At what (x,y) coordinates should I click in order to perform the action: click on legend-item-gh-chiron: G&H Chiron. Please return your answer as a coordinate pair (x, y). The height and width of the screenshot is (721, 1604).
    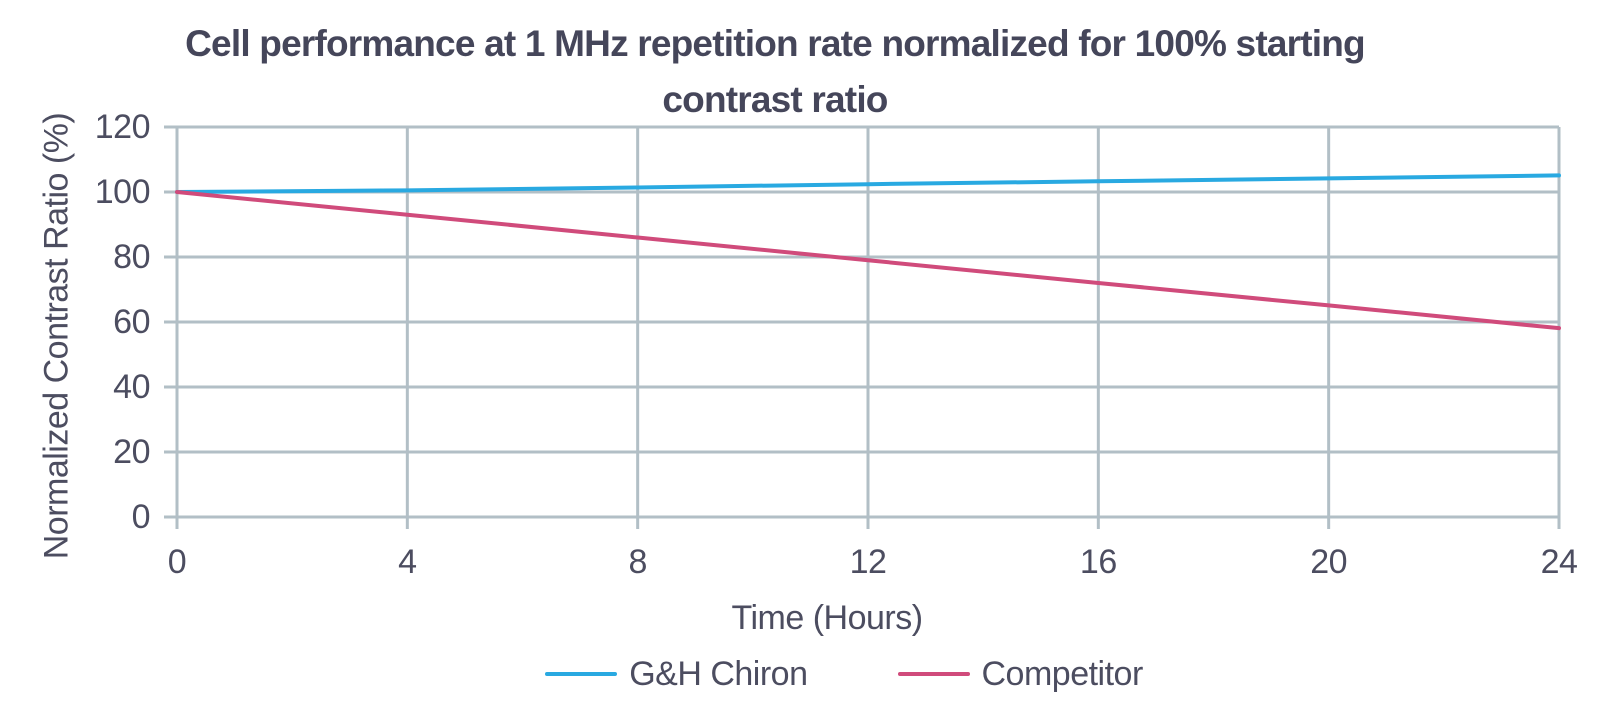
    Looking at the image, I should click on (676, 674).